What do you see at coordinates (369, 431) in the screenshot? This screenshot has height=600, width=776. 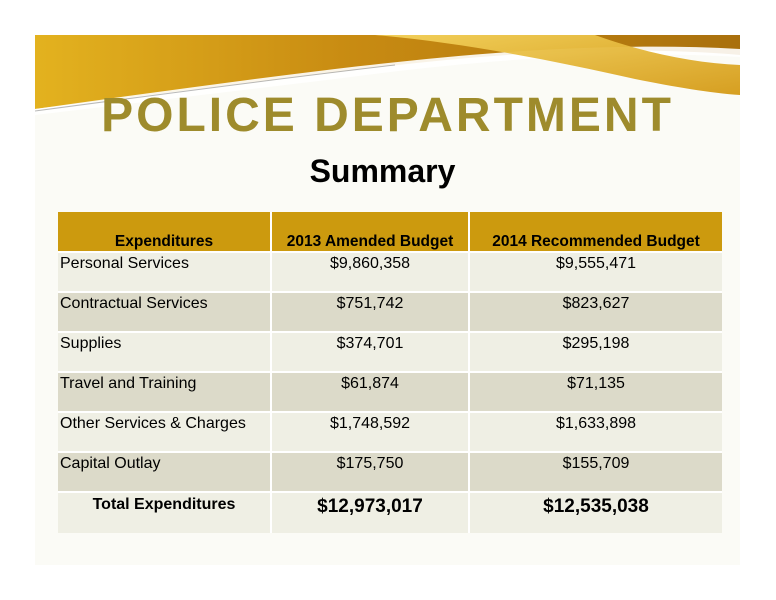 I see `row-2013-value: $1,748,592` at bounding box center [369, 431].